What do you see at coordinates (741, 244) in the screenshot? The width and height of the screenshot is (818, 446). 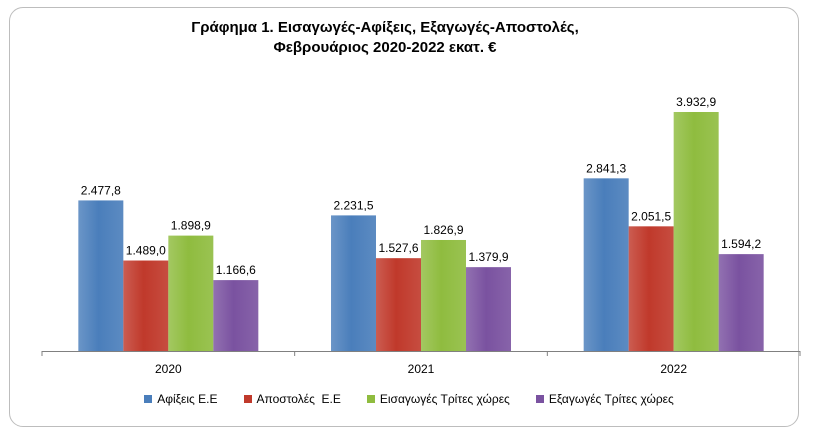 I see `data-label-2022-series-3: 1.594,2` at bounding box center [741, 244].